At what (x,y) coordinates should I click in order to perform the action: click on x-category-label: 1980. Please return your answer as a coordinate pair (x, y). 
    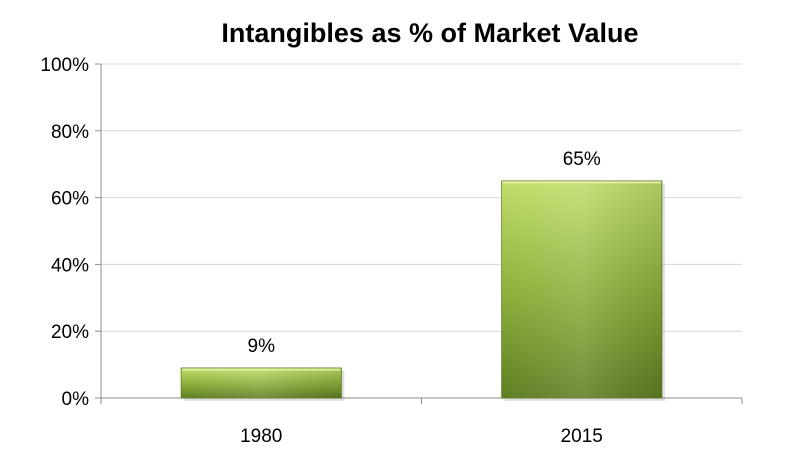
    Looking at the image, I should click on (261, 436).